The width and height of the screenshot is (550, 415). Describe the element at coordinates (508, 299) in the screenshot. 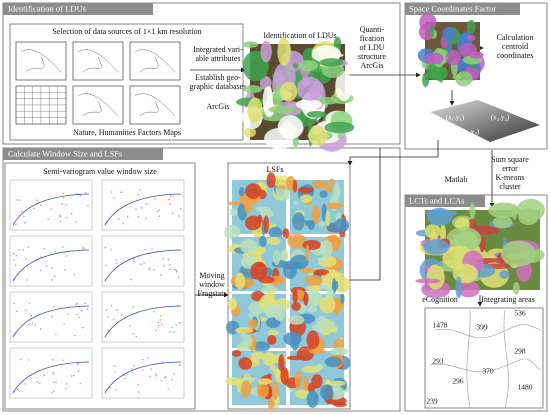

I see `label: Integrating areas` at that location.